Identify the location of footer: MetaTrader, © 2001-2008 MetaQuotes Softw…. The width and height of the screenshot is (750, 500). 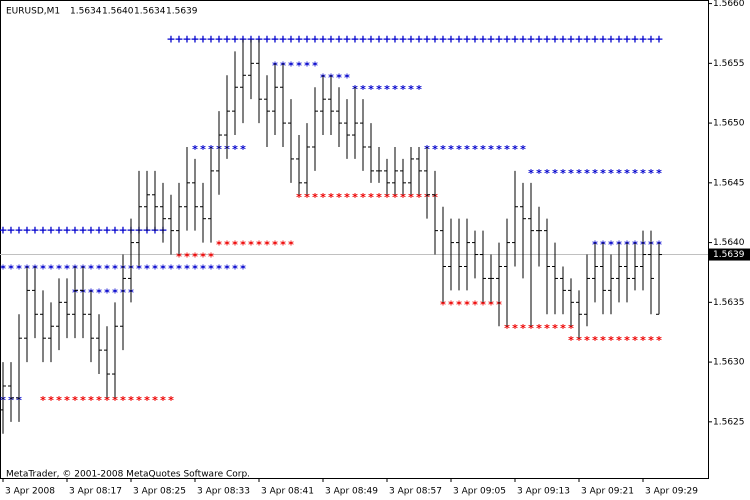
(128, 475).